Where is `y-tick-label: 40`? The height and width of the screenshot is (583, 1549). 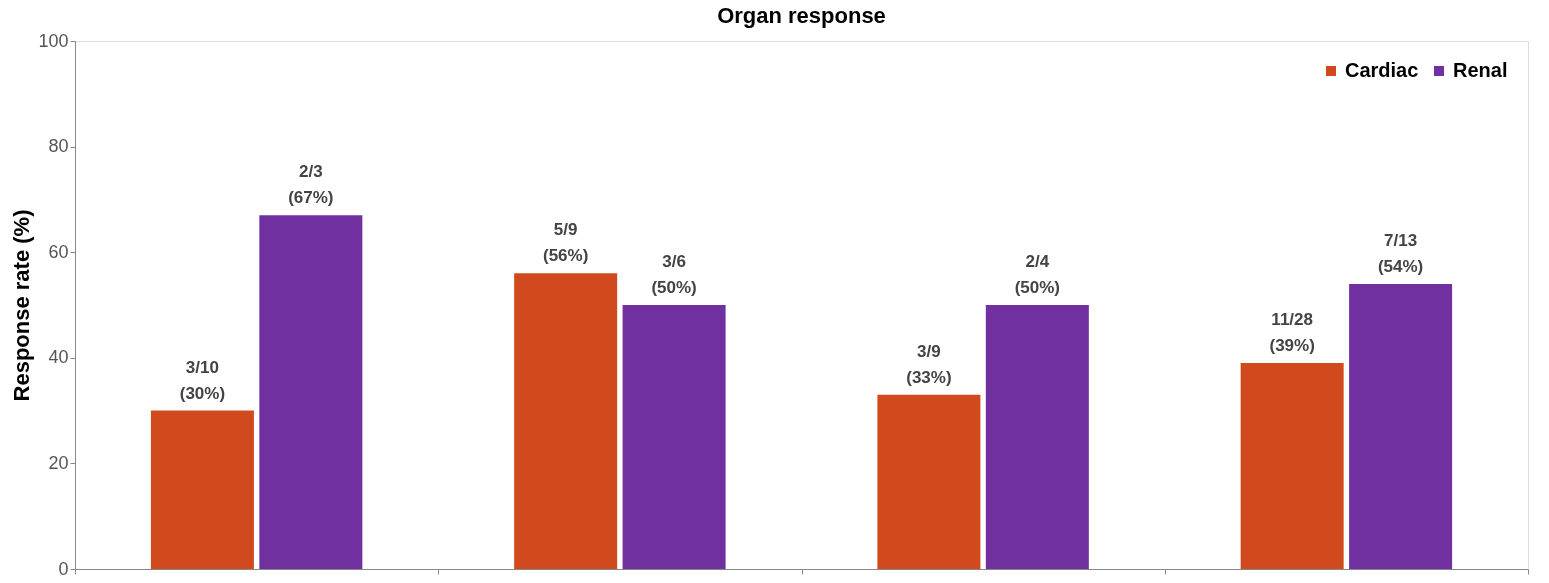
y-tick-label: 40 is located at coordinates (58, 357).